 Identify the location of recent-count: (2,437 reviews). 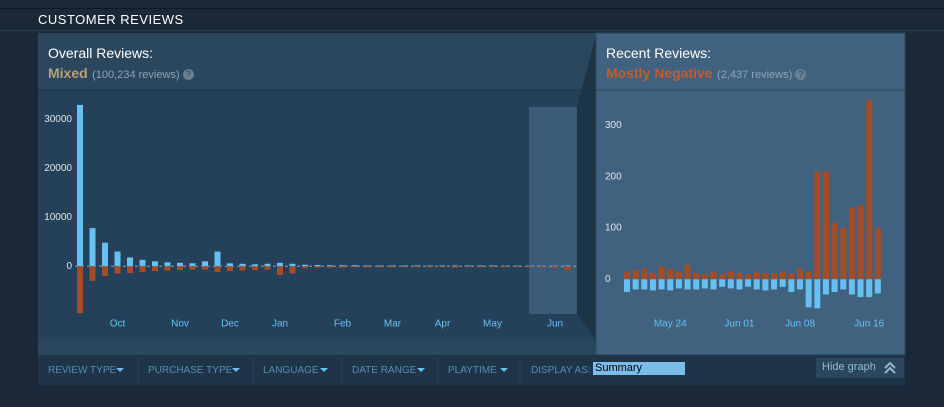
(755, 75).